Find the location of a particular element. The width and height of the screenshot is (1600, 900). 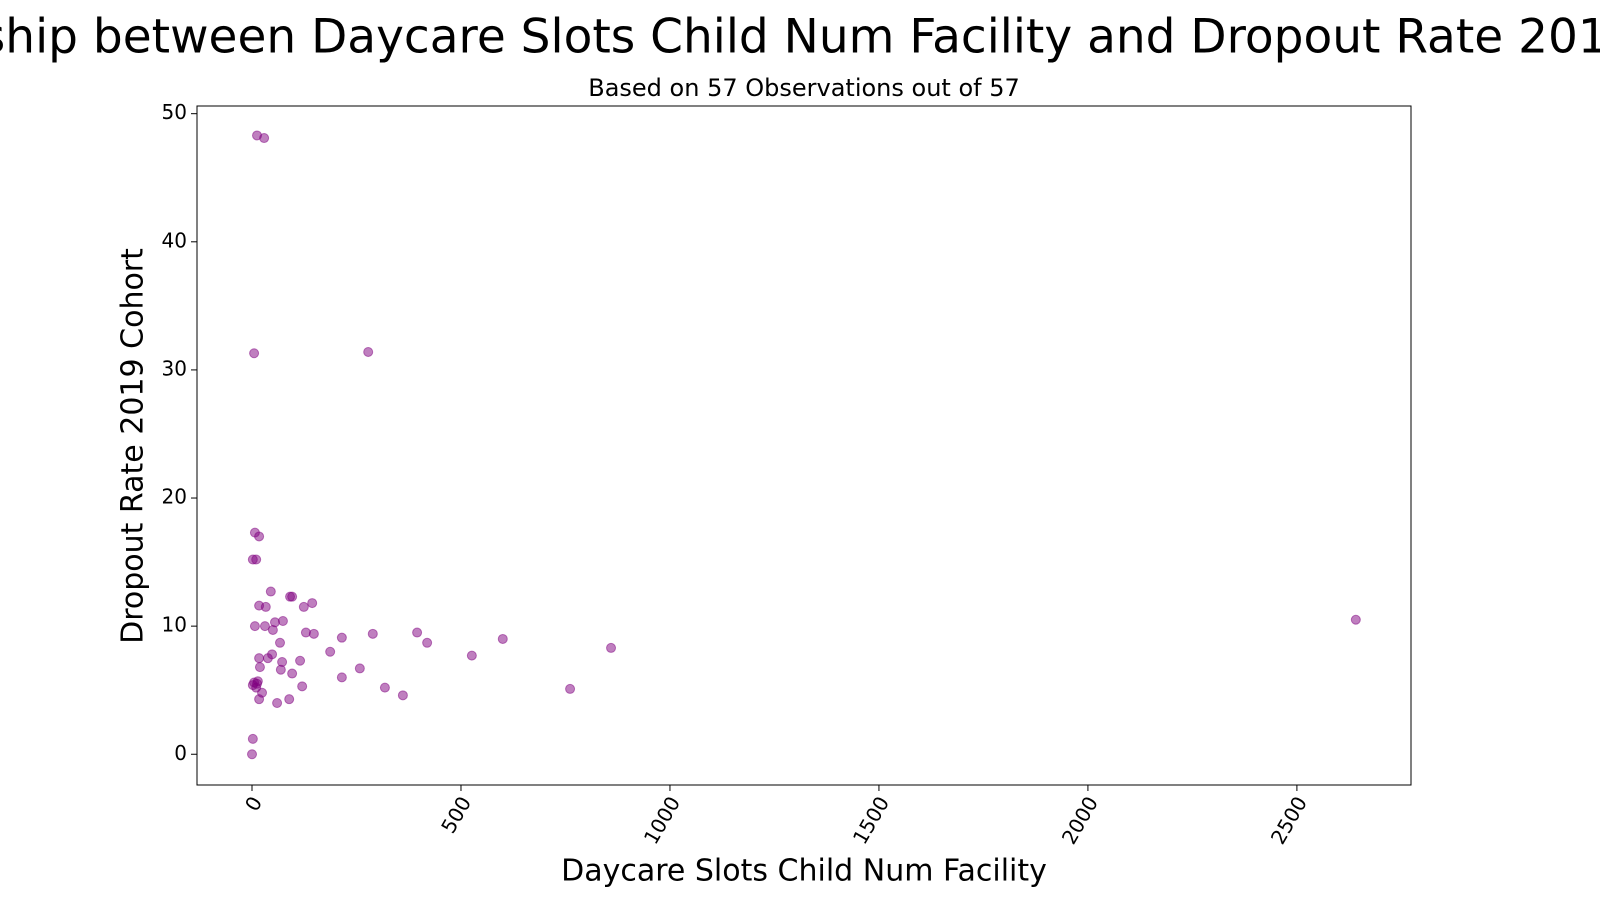

y-tick-label: 20 is located at coordinates (174, 497).